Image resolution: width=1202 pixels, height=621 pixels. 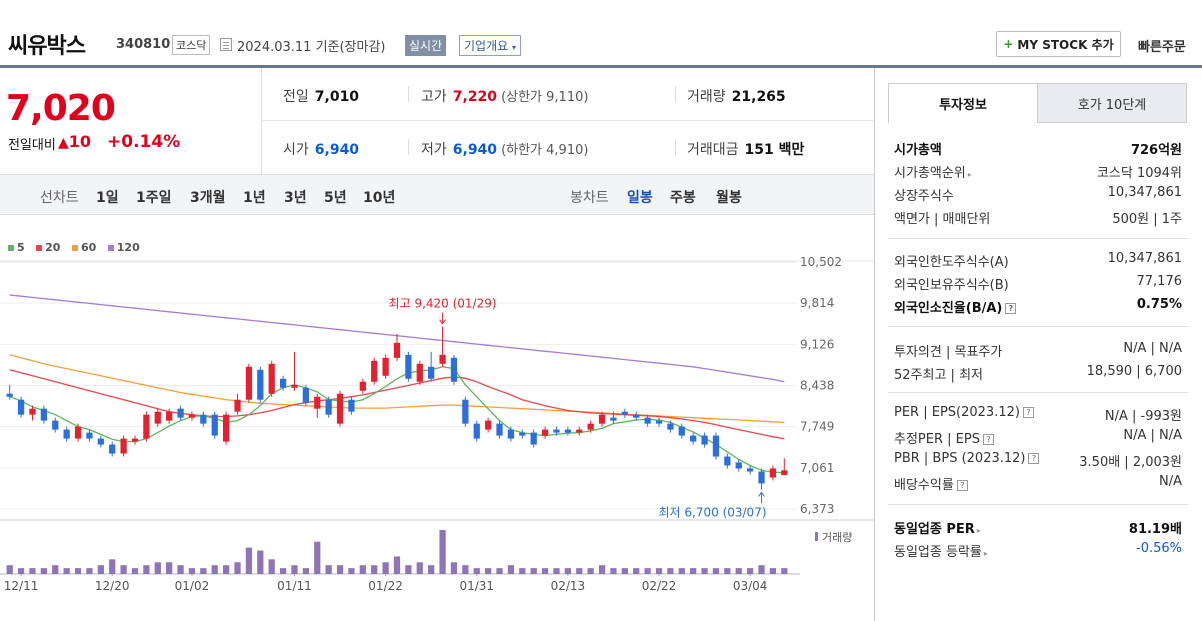 I want to click on my-stock-add-button: + MY STOCK 추가, so click(x=1058, y=44).